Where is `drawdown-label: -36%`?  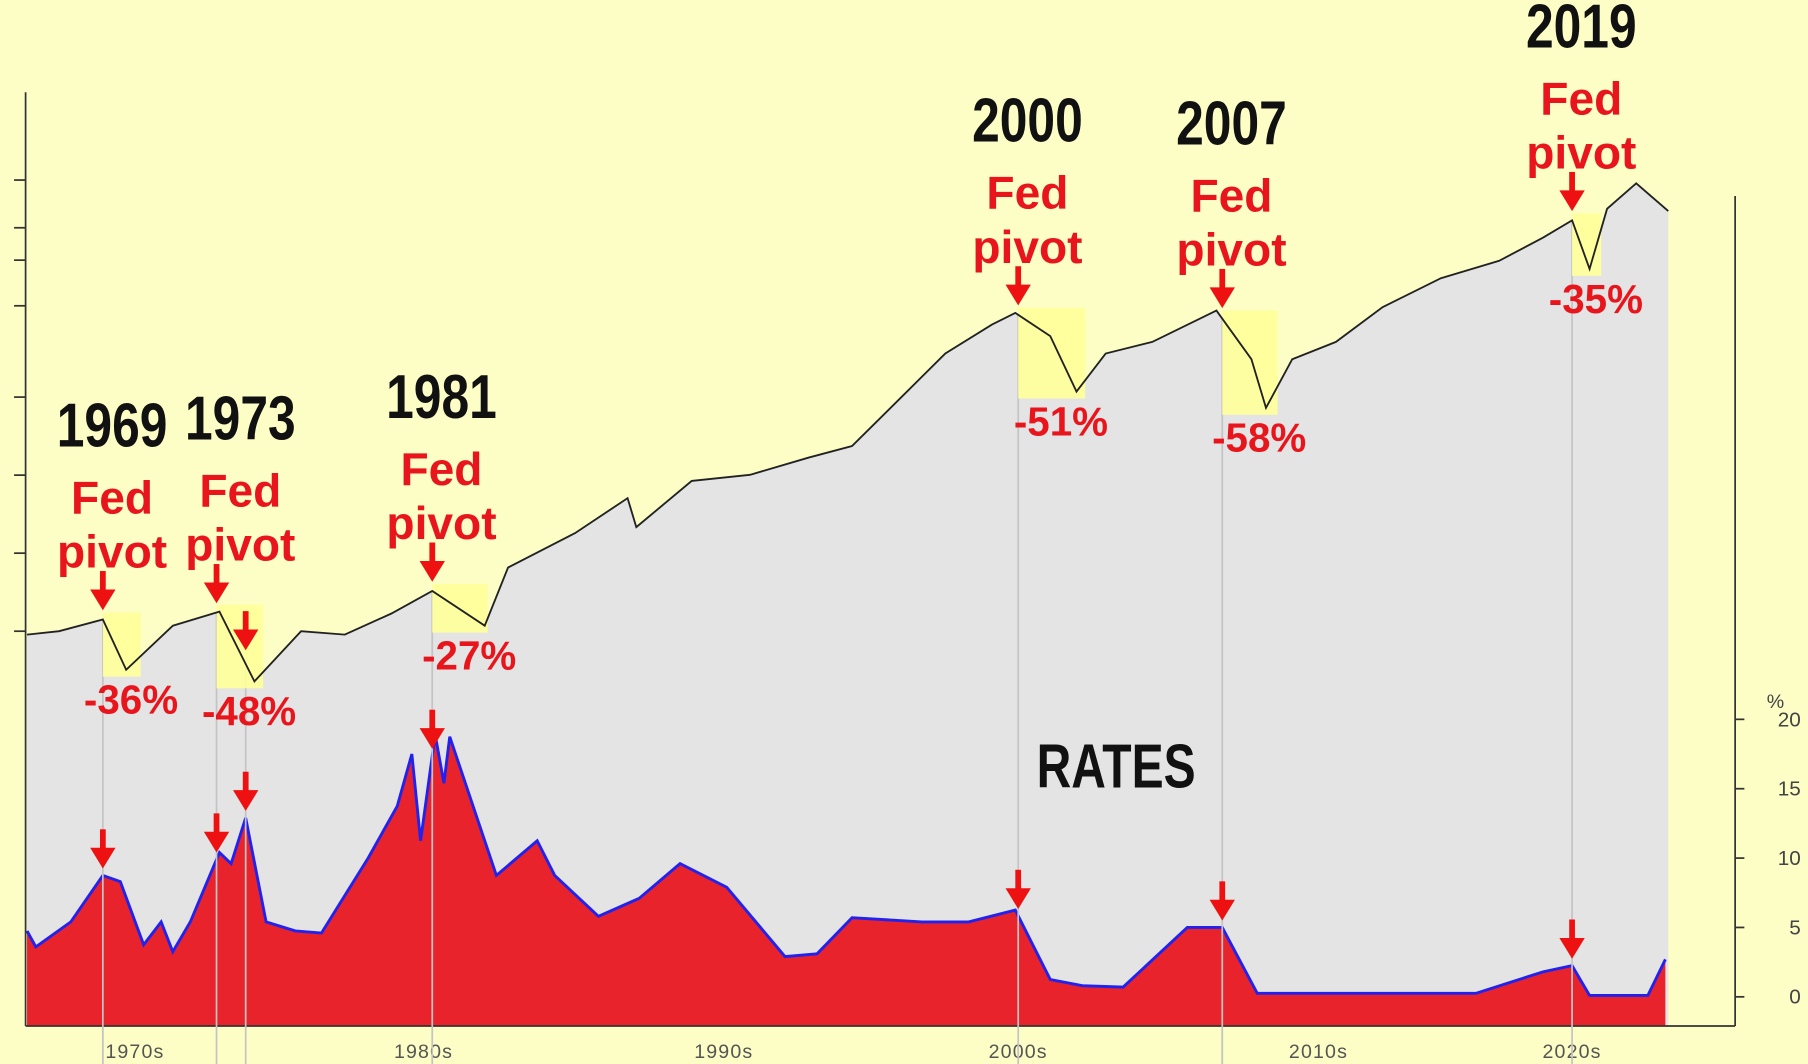 drawdown-label: -36% is located at coordinates (131, 700).